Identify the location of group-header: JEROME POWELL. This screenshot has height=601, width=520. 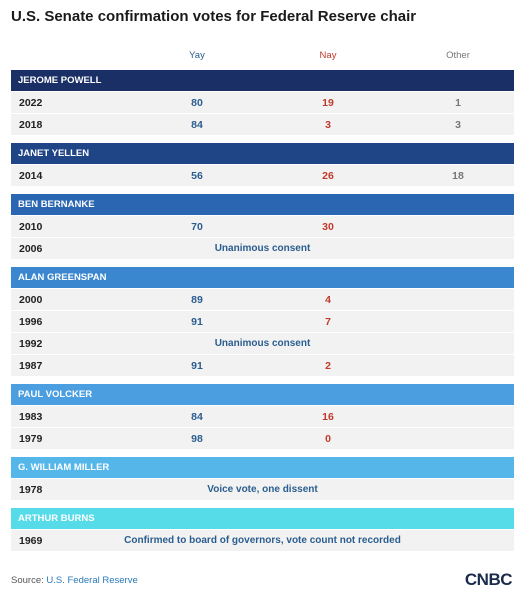
(262, 80).